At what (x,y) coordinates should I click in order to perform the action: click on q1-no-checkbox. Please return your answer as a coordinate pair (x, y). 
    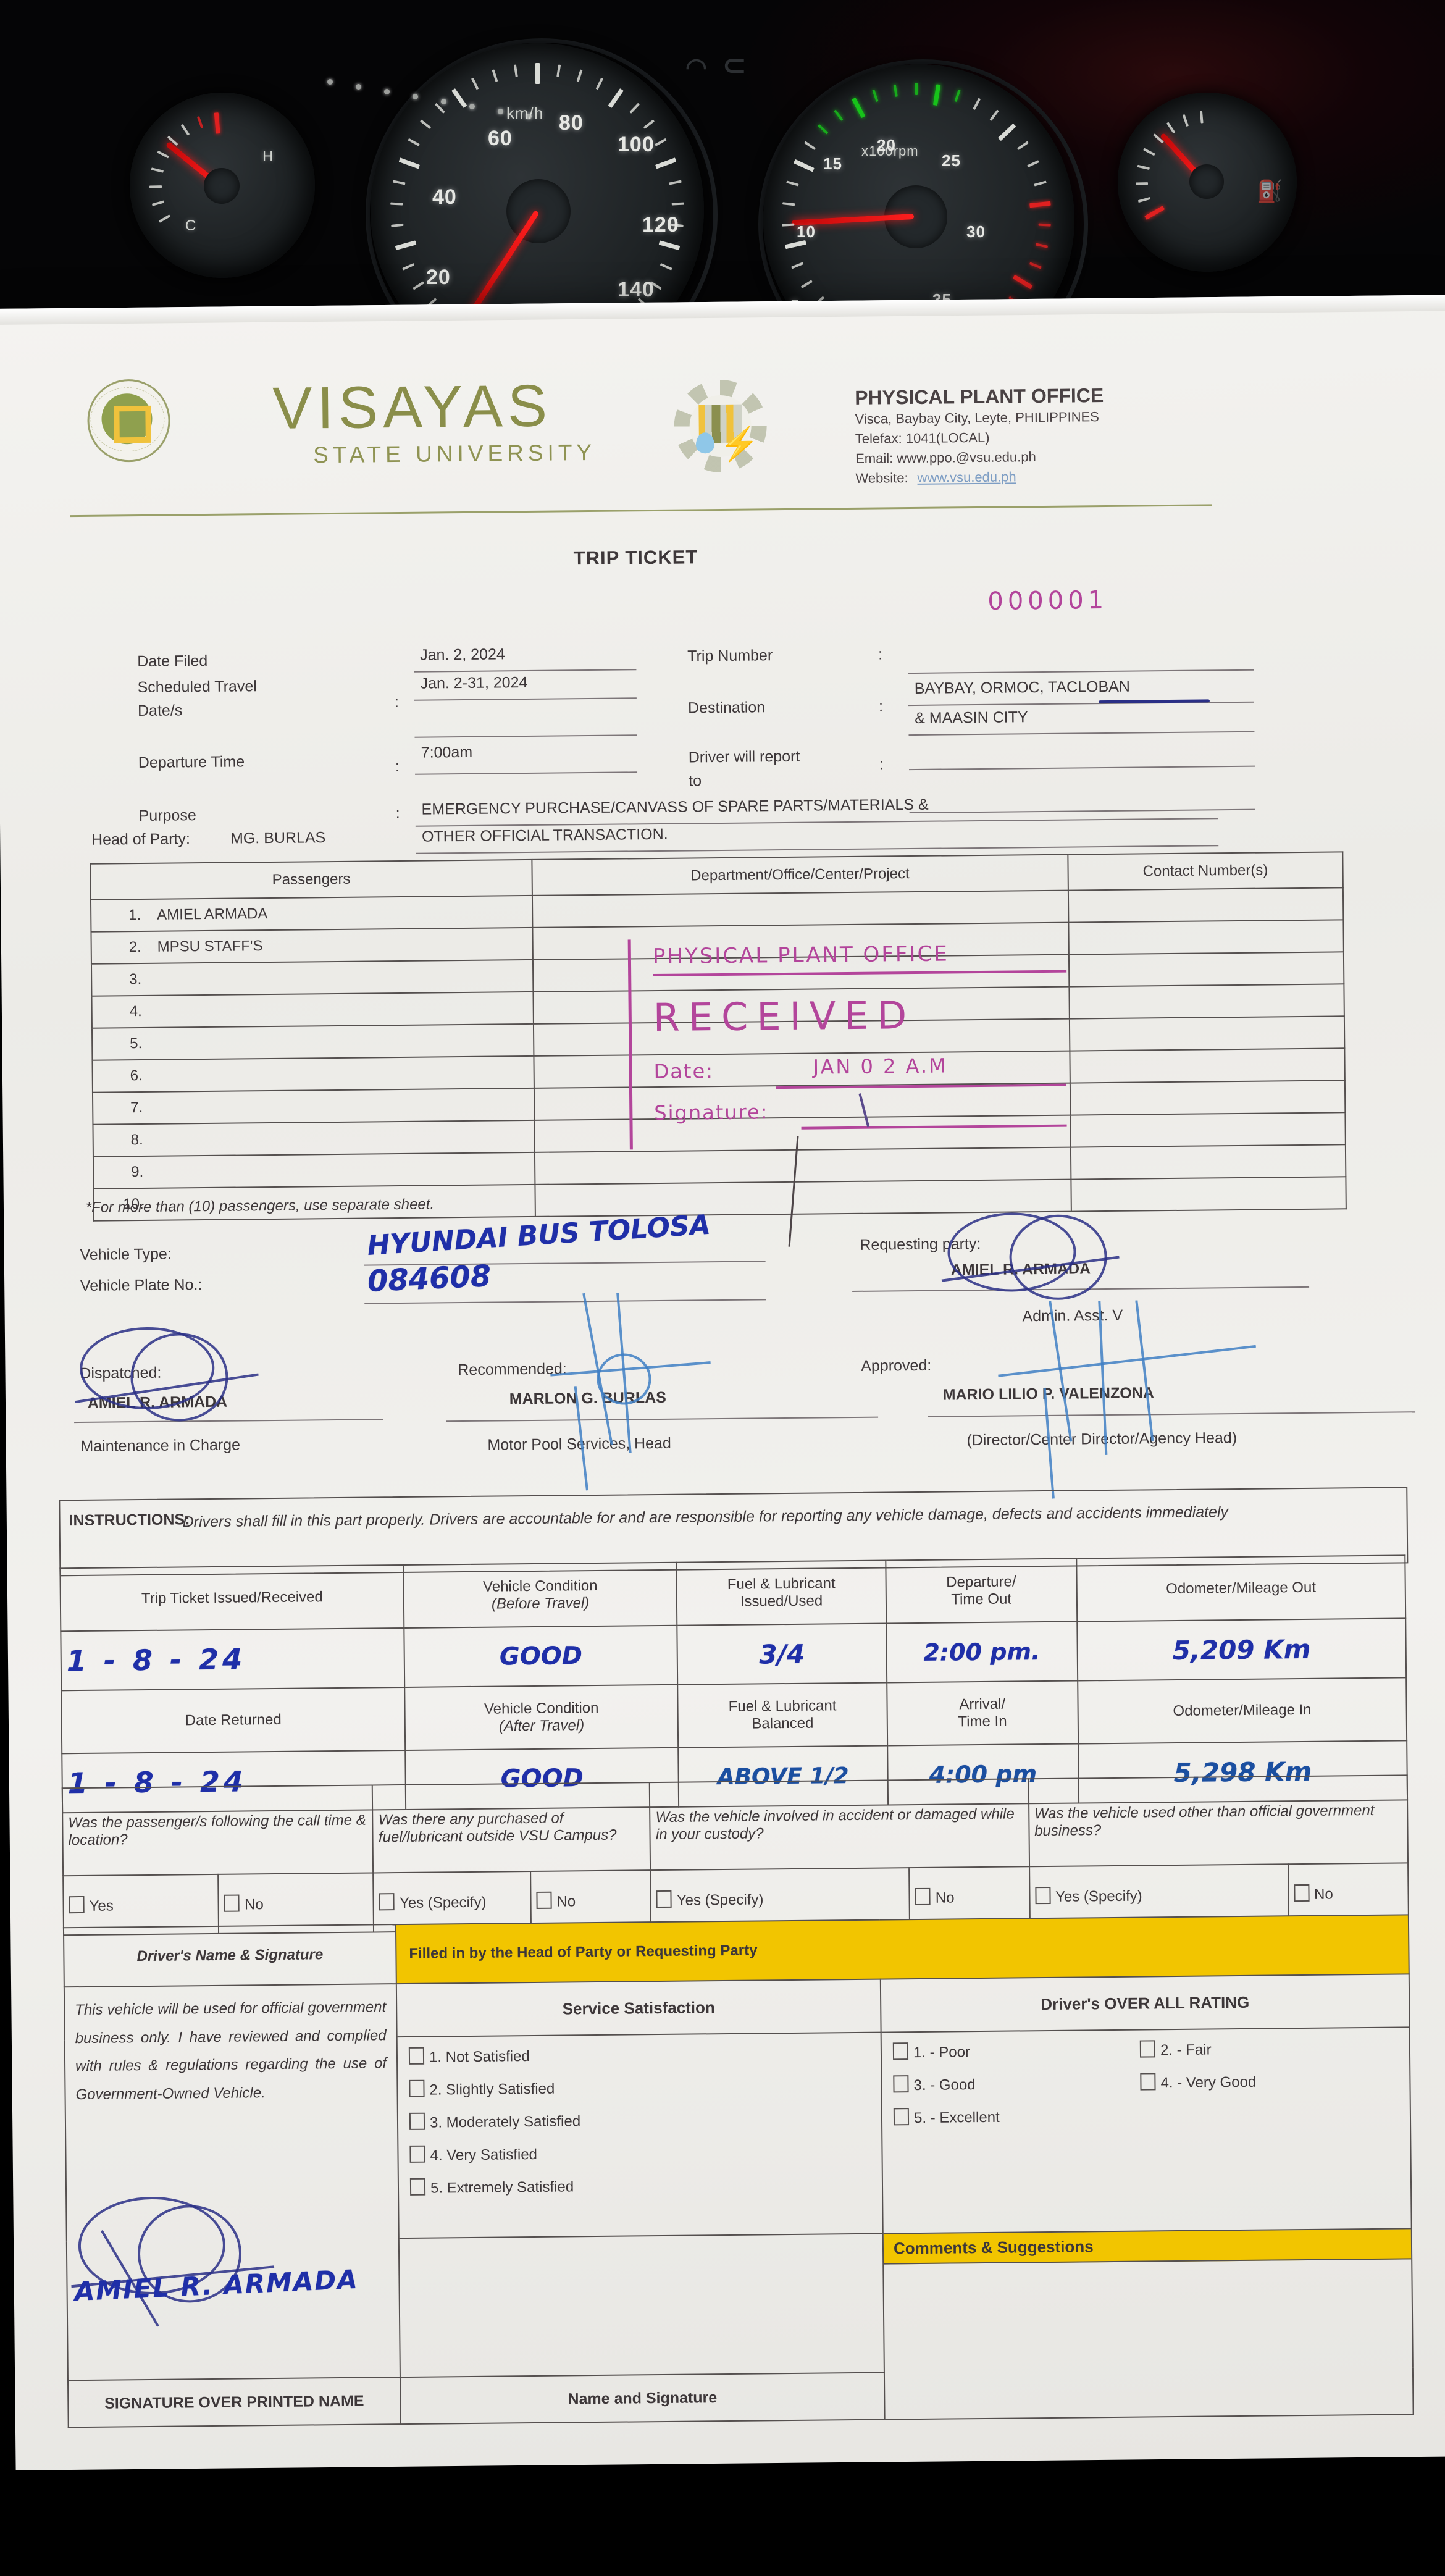
    Looking at the image, I should click on (232, 1903).